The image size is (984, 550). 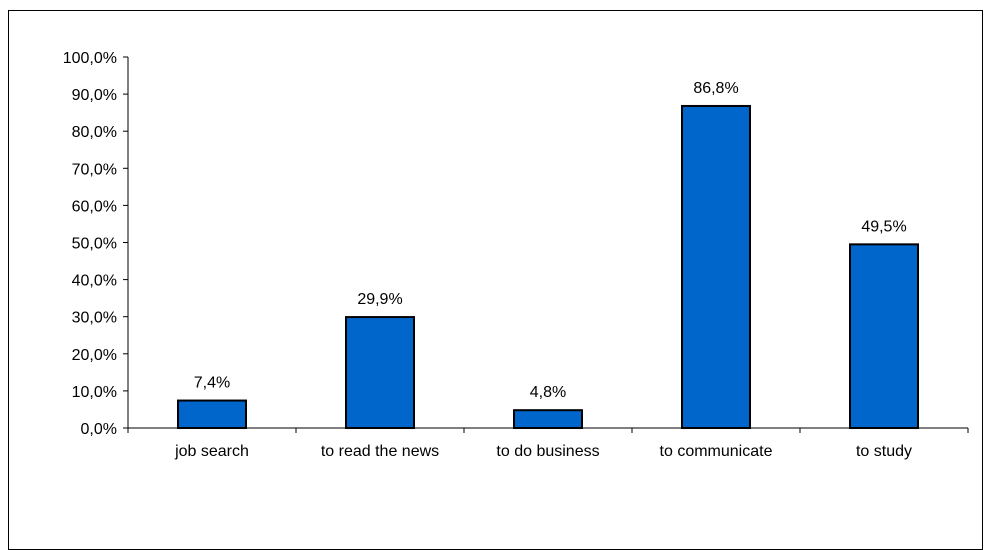 What do you see at coordinates (716, 451) in the screenshot?
I see `x-category-label: to communicate` at bounding box center [716, 451].